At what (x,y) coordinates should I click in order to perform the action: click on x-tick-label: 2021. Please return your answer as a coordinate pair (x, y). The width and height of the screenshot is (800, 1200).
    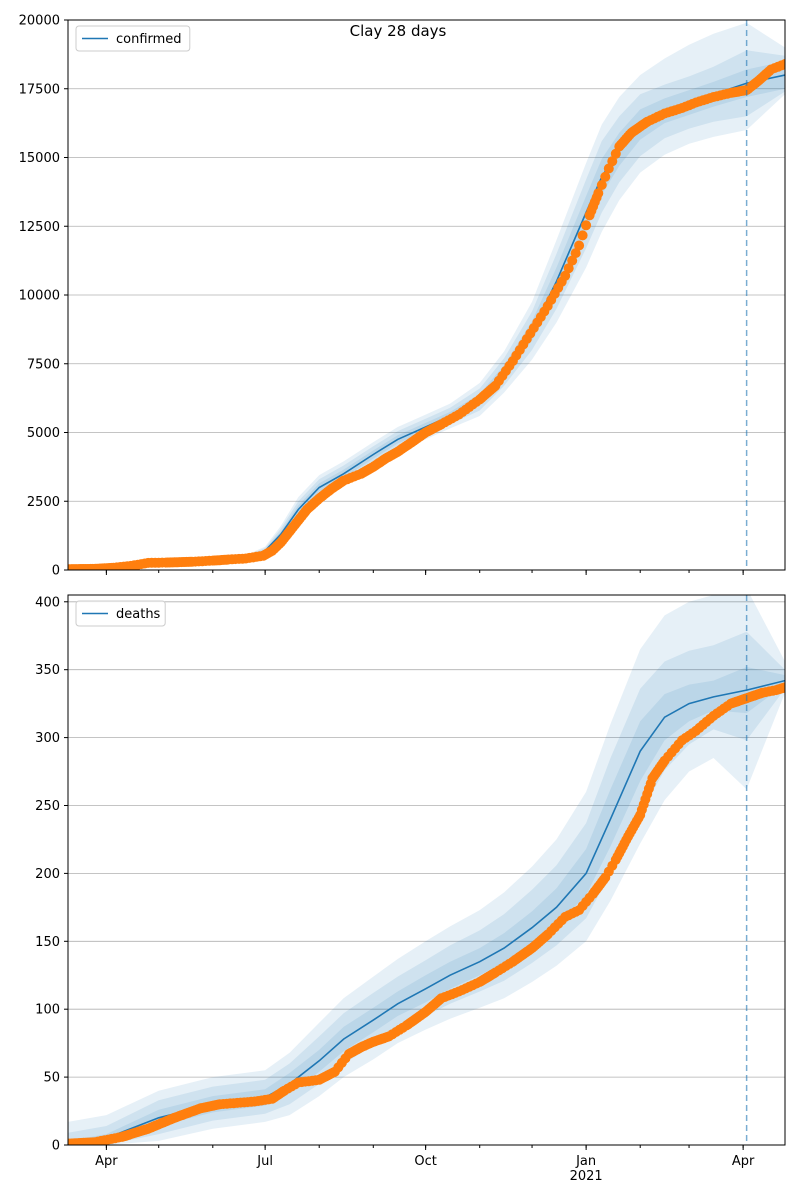
    Looking at the image, I should click on (586, 1176).